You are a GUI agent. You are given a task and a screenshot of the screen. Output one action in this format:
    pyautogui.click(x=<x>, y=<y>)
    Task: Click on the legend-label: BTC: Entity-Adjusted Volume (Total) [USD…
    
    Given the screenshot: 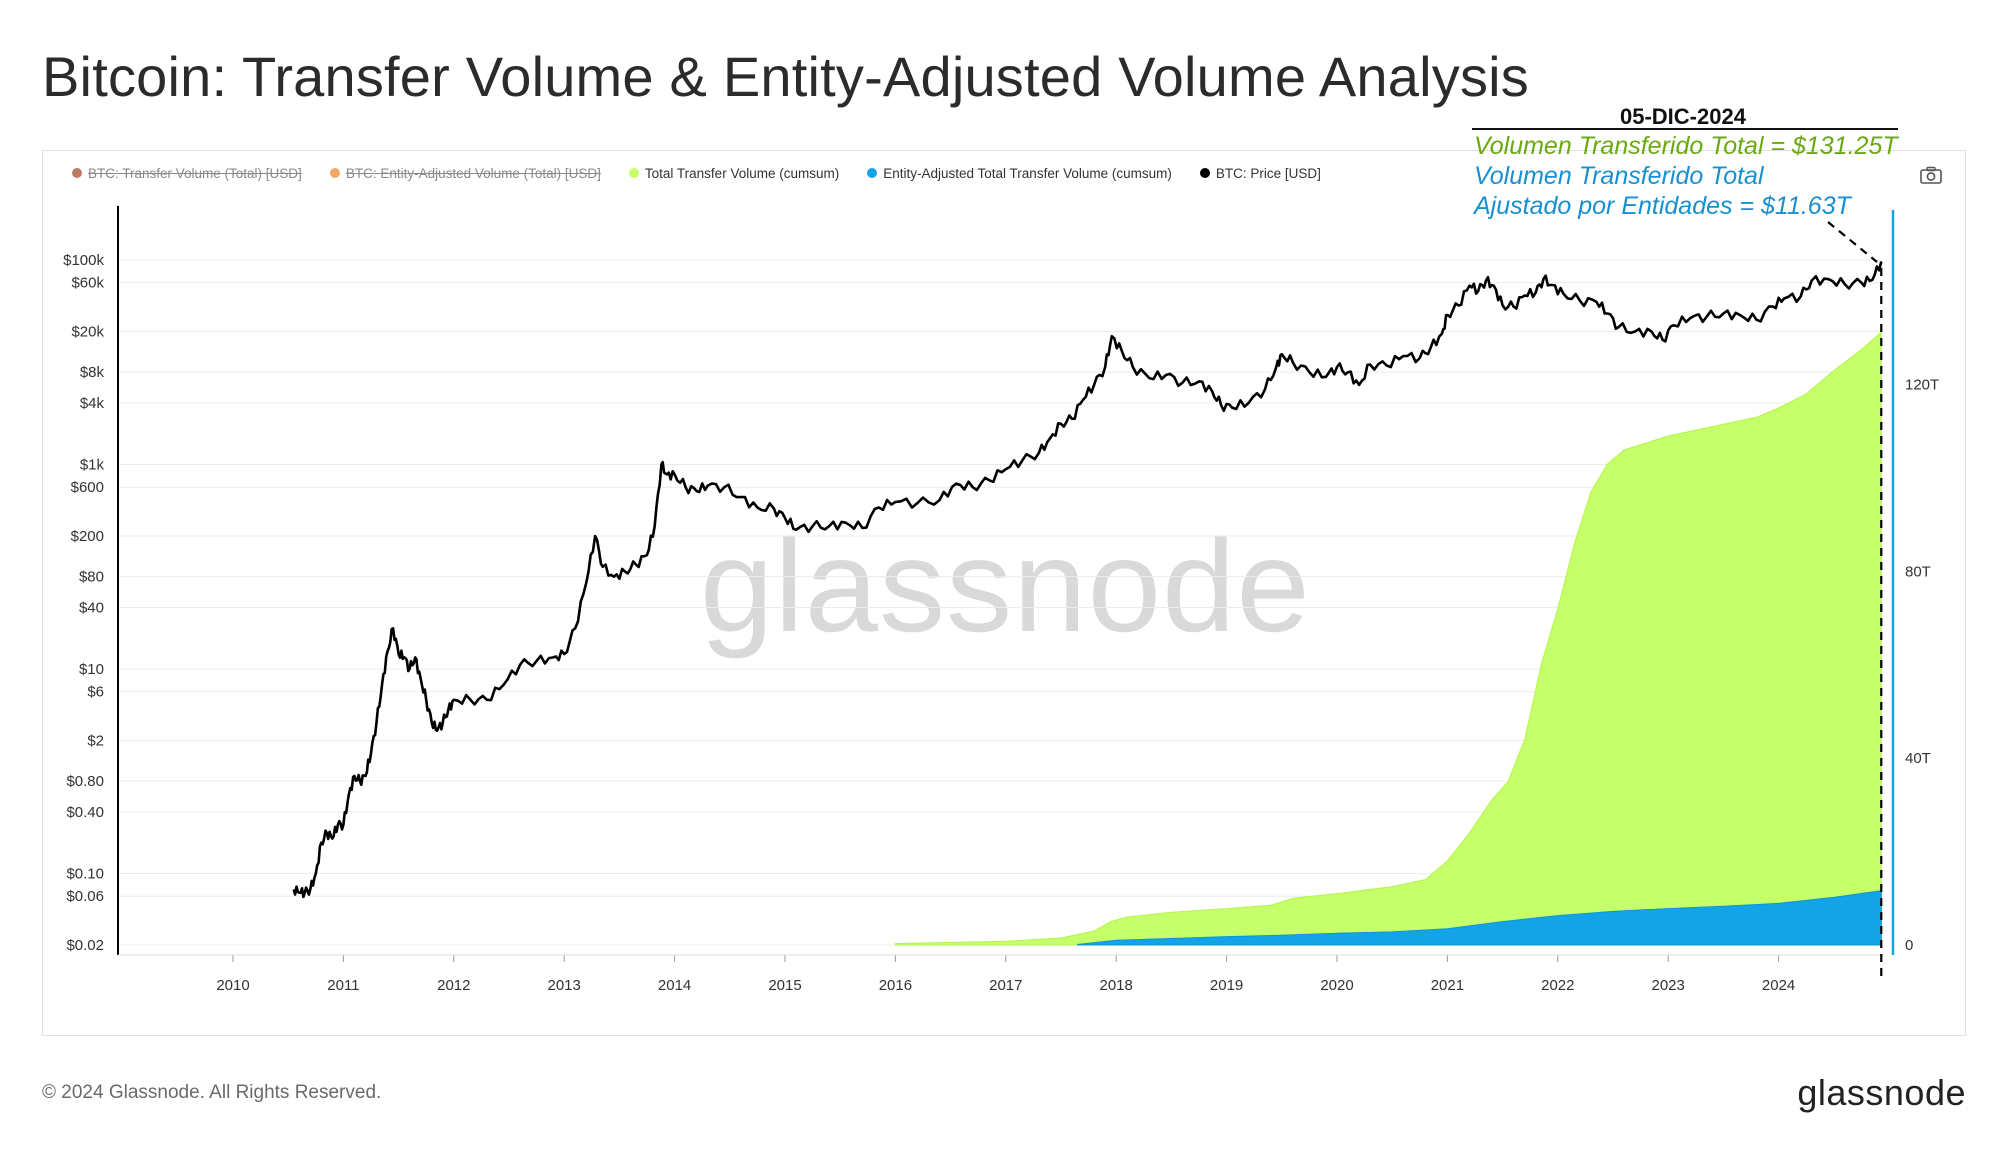 What is the action you would take?
    pyautogui.click(x=473, y=173)
    